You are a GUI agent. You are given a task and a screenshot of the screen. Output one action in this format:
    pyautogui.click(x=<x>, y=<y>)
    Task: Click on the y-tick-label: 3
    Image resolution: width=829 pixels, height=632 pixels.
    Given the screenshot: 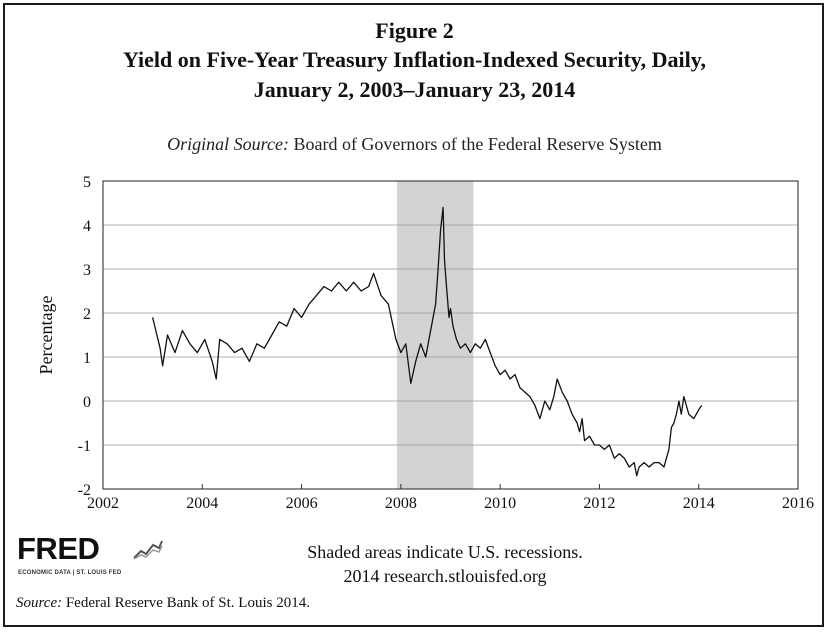 What is the action you would take?
    pyautogui.click(x=87, y=270)
    